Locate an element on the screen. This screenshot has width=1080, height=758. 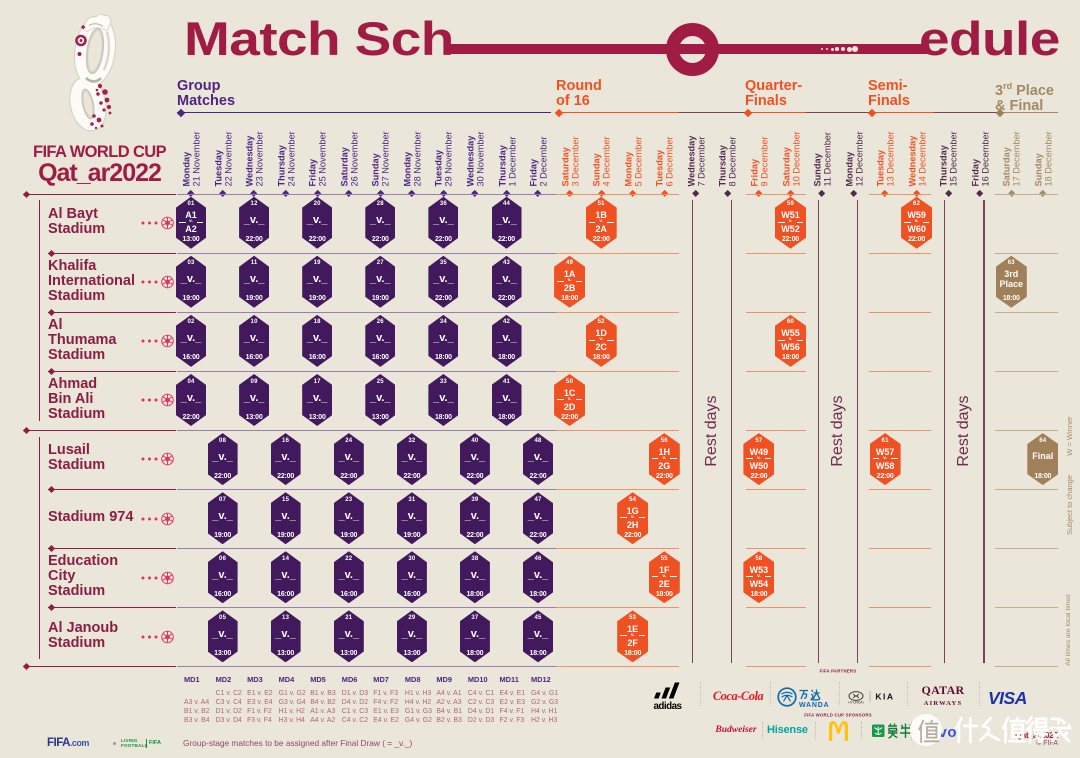
svg-text: adidas is located at coordinates (667, 706).